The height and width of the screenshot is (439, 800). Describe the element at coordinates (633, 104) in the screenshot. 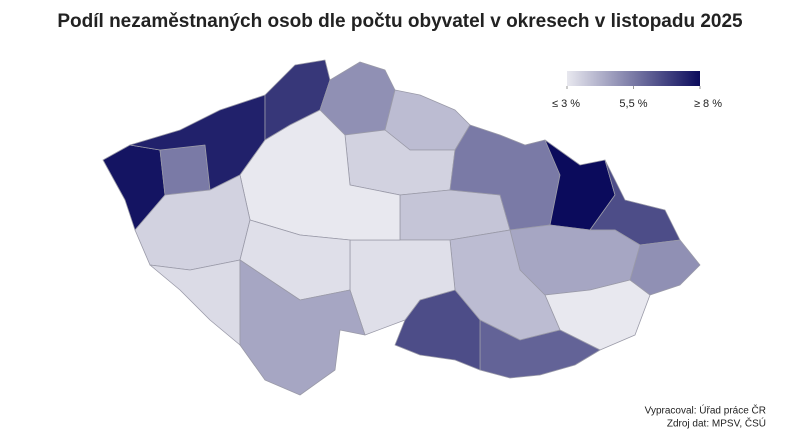

I see `legend-label: 5,5 %` at that location.